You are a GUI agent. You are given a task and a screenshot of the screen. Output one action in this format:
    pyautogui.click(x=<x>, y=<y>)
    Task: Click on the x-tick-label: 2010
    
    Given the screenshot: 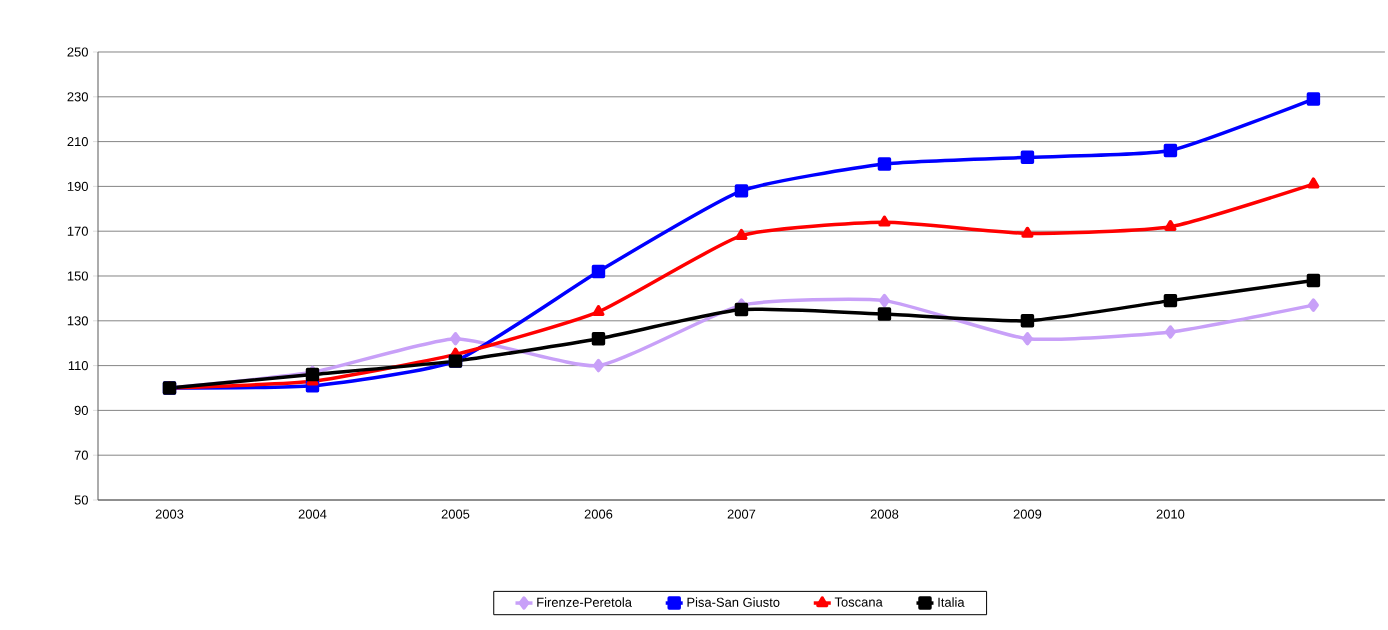 What is the action you would take?
    pyautogui.click(x=1170, y=514)
    